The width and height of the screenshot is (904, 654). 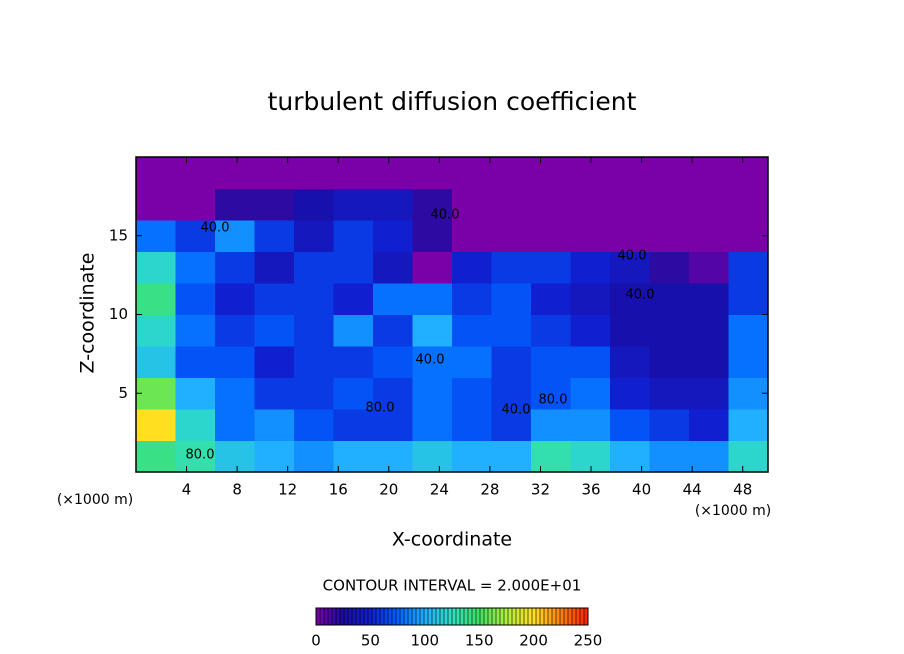 What do you see at coordinates (439, 490) in the screenshot?
I see `x-tick-label: 24` at bounding box center [439, 490].